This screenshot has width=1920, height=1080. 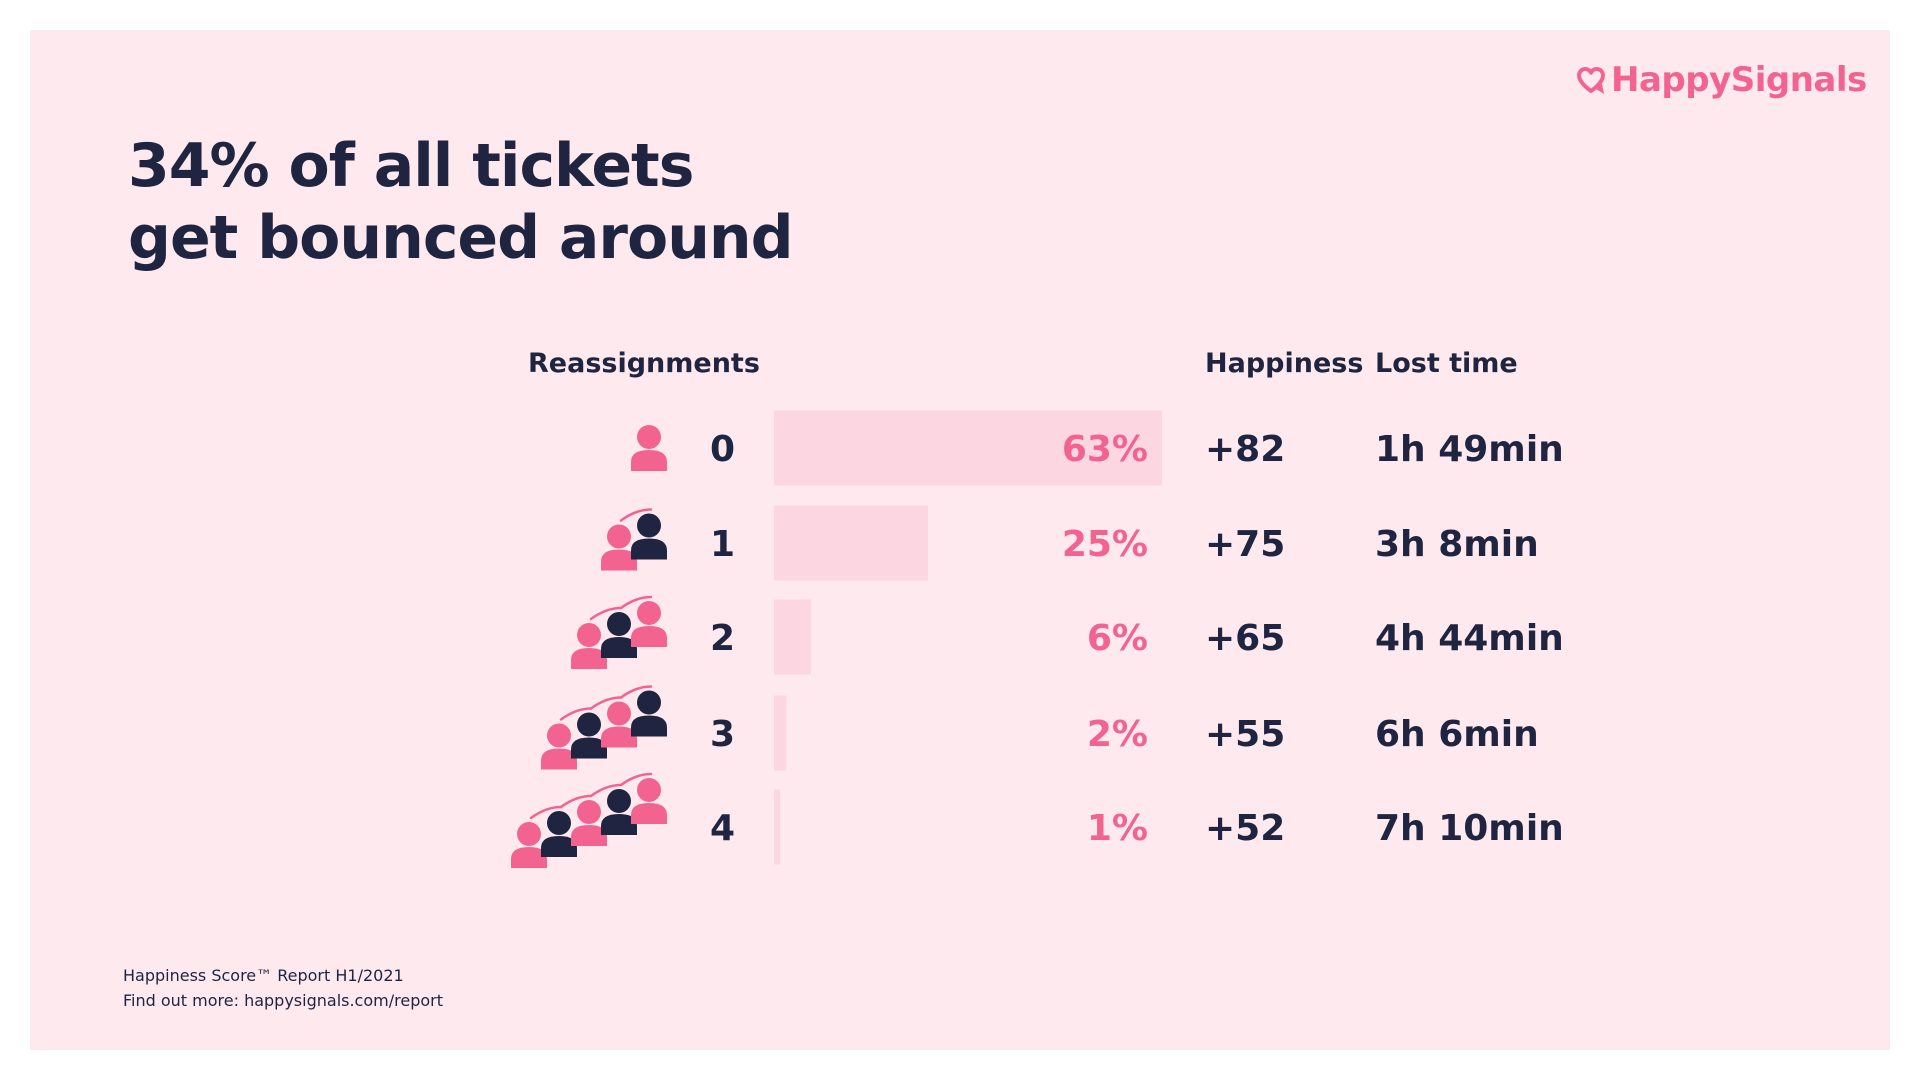 I want to click on page-title: 34% of all tickets get bounced around, so click(x=461, y=202).